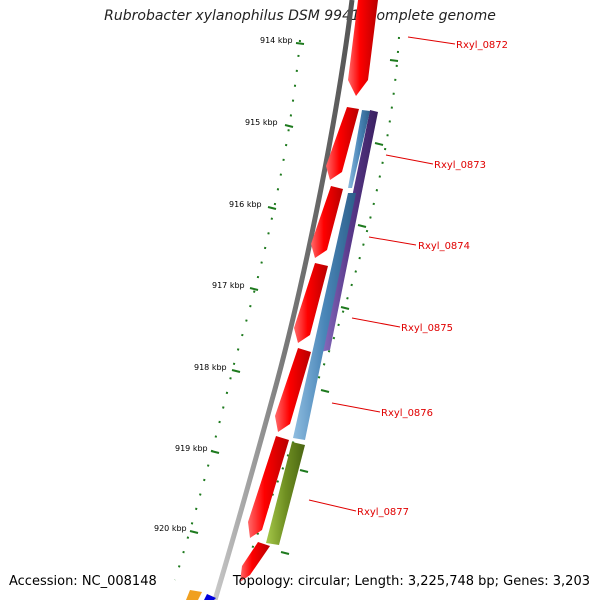 Image resolution: width=600 pixels, height=600 pixels. I want to click on reverse-strand-segments, so click(322, 327).